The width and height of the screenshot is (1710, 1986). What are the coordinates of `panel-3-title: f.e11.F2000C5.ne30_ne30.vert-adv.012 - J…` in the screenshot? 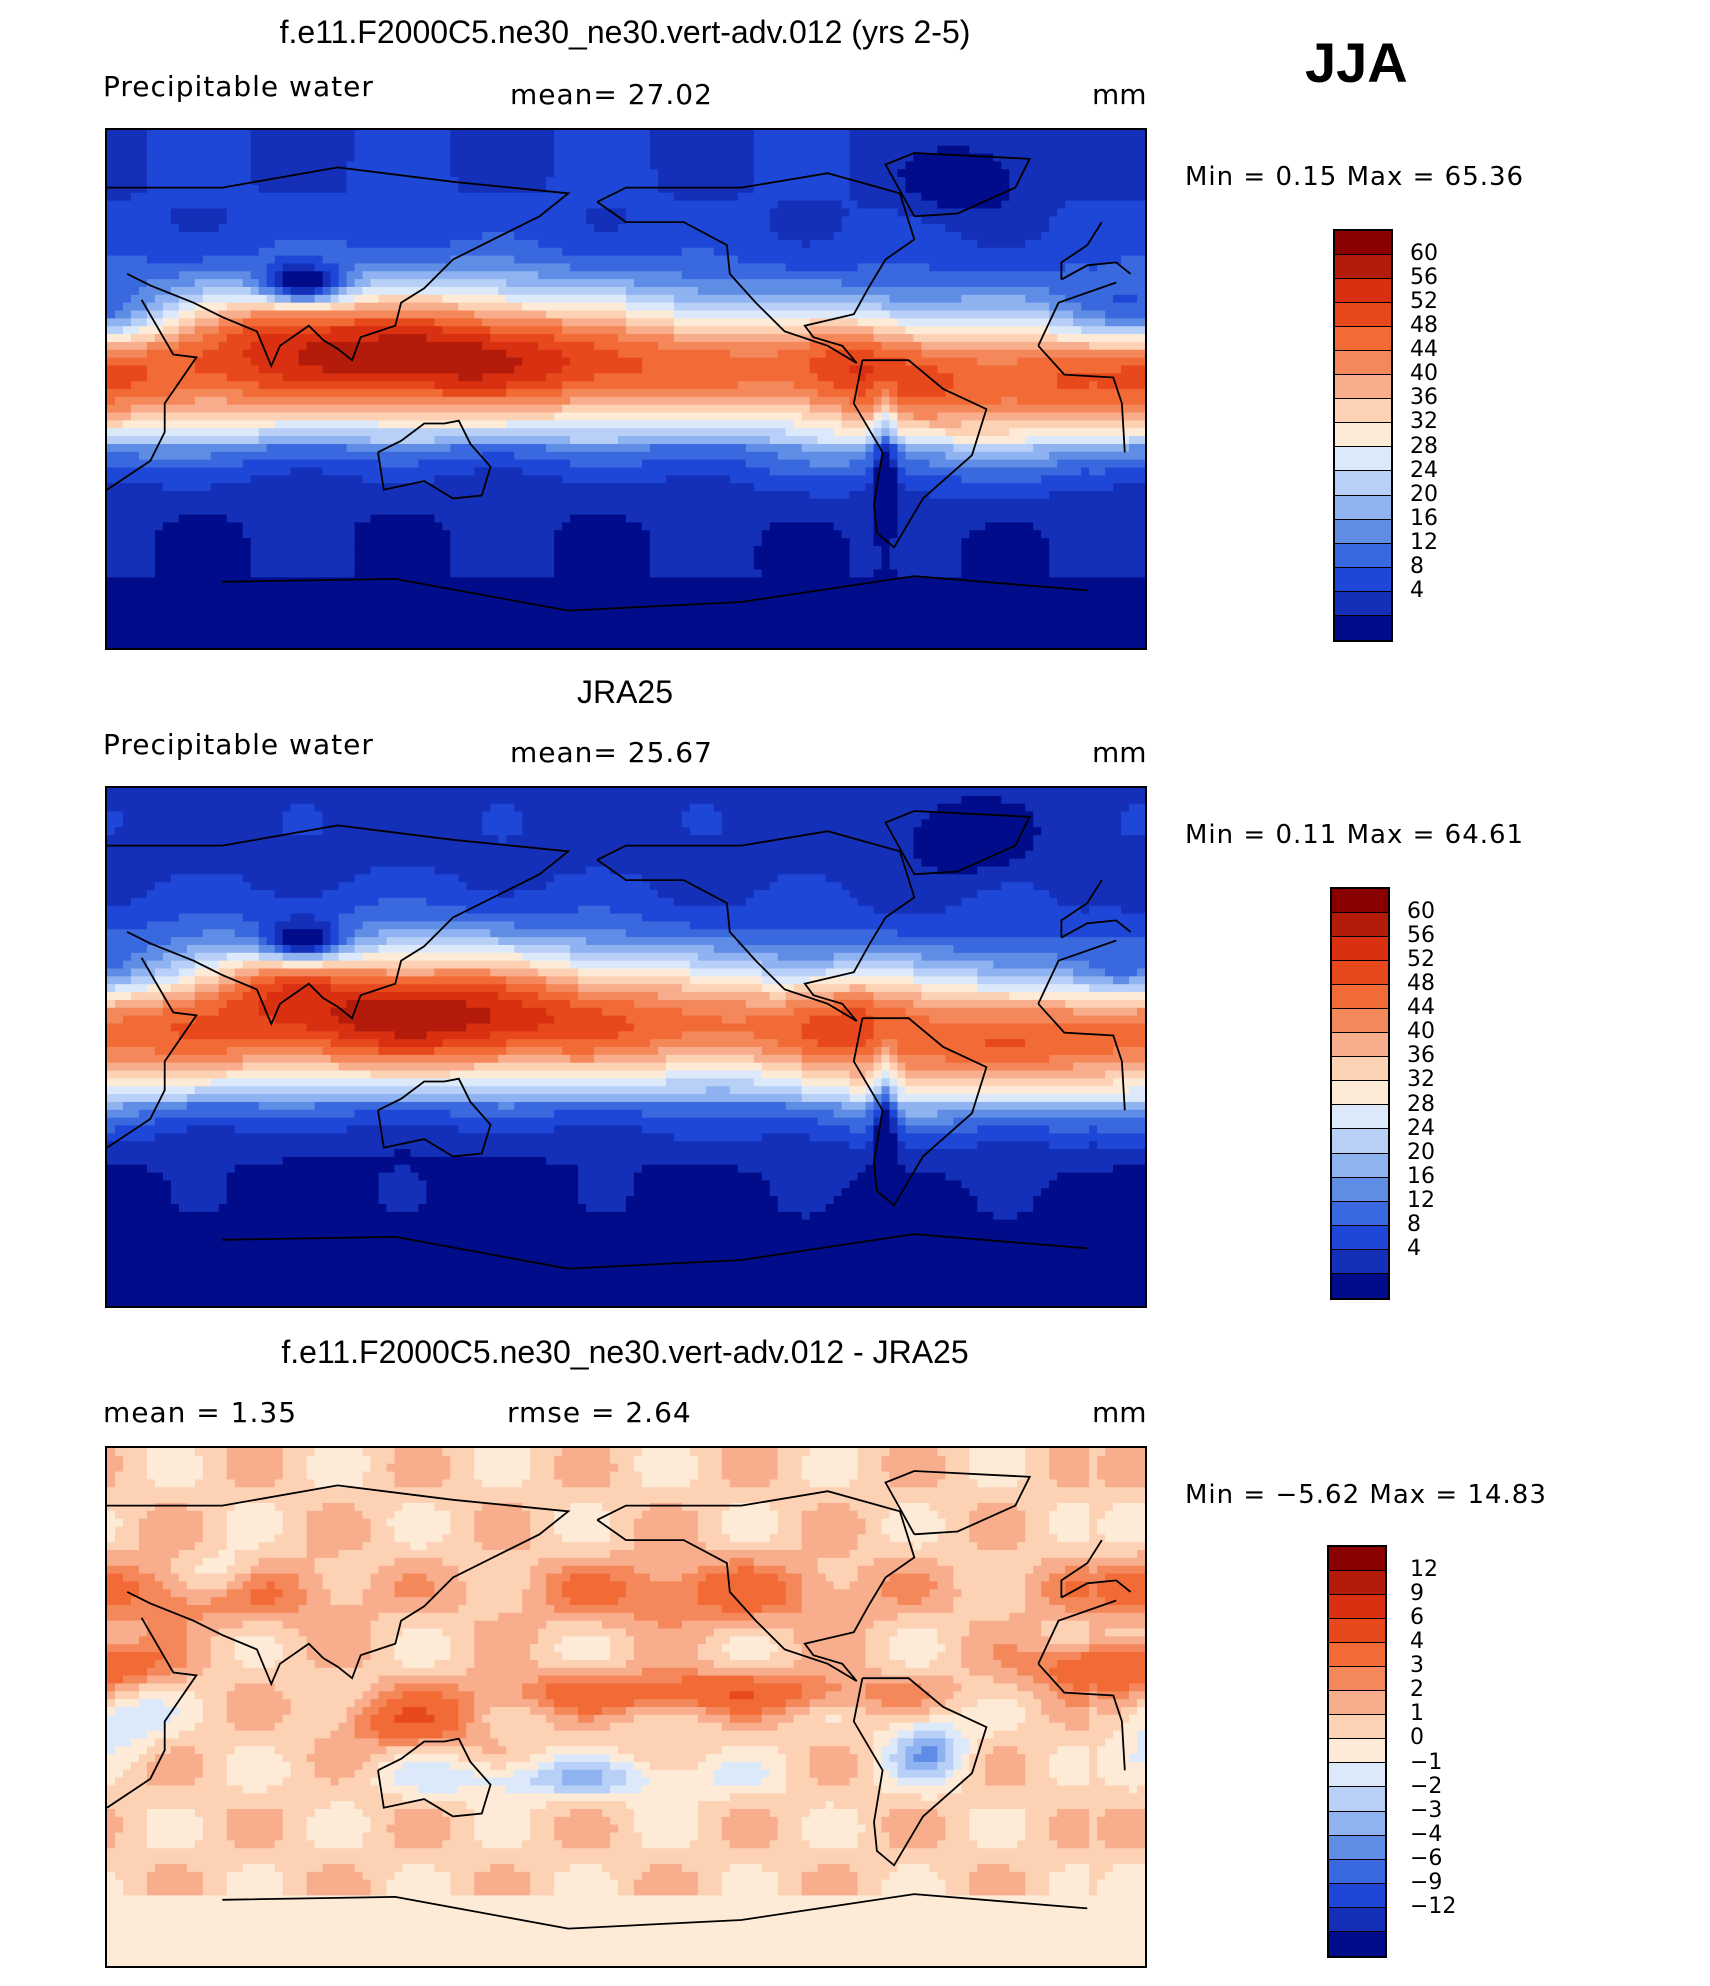 It's located at (625, 1352).